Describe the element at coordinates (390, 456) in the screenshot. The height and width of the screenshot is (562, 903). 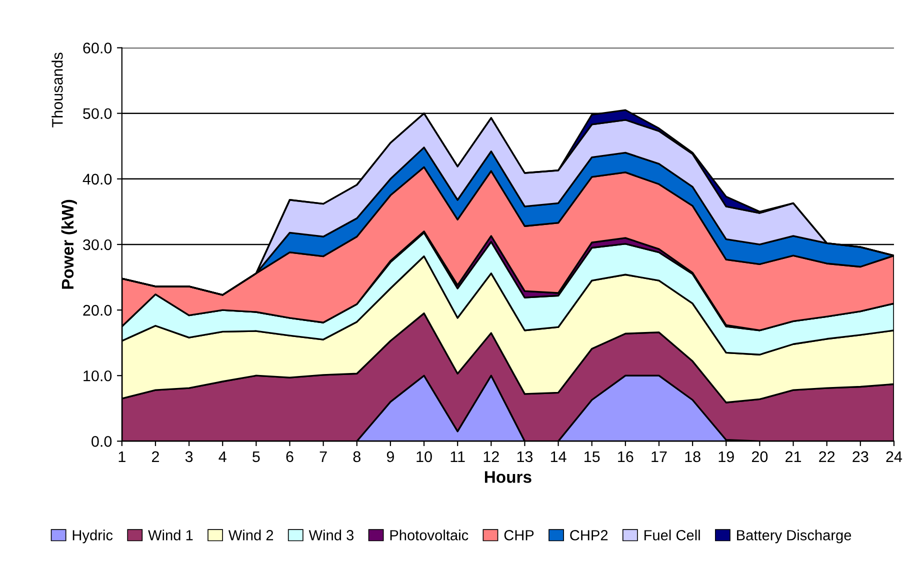
I see `x-tick-label: 9` at that location.